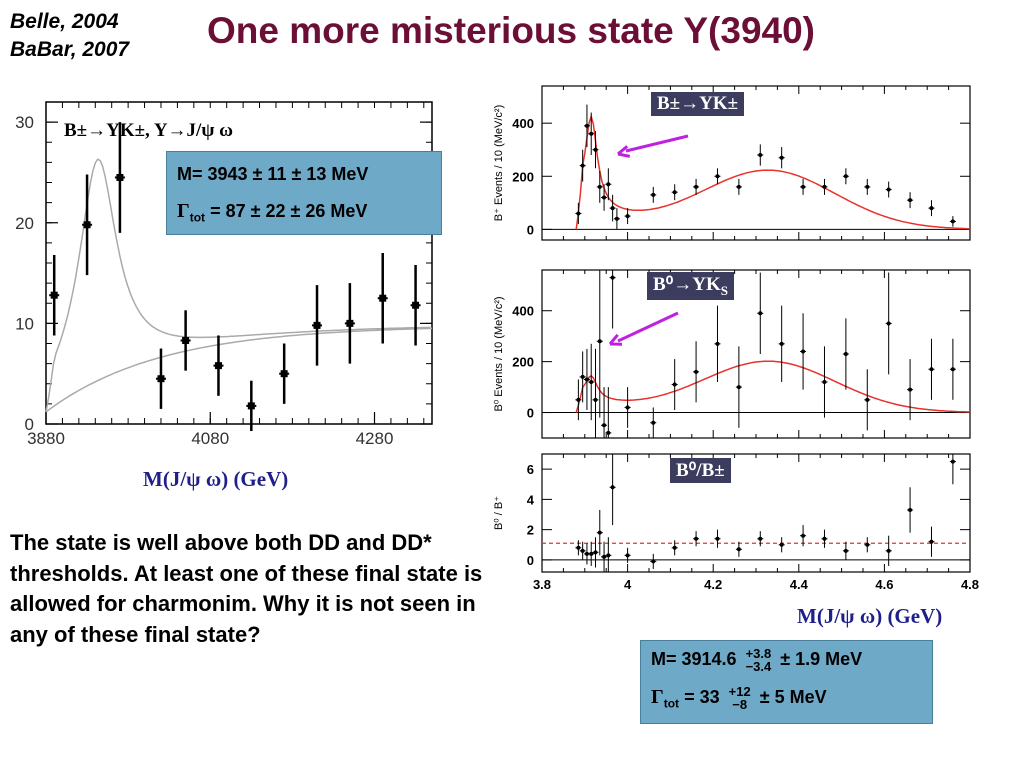 The height and width of the screenshot is (768, 1024). What do you see at coordinates (542, 584) in the screenshot?
I see `panel-x-tick-label: 3.8` at bounding box center [542, 584].